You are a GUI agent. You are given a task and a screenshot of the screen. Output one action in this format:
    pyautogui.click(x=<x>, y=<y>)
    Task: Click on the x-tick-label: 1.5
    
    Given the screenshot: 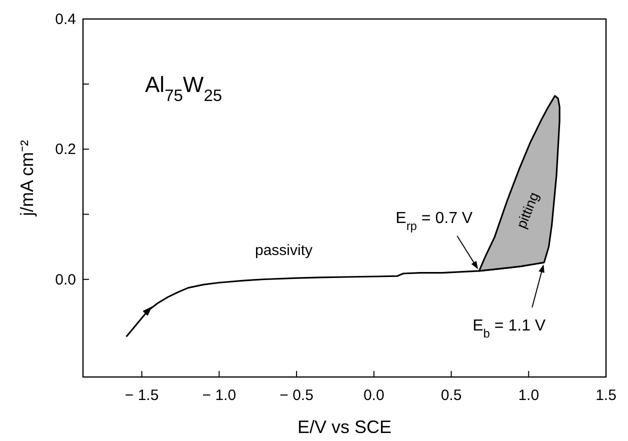 What is the action you would take?
    pyautogui.click(x=606, y=395)
    